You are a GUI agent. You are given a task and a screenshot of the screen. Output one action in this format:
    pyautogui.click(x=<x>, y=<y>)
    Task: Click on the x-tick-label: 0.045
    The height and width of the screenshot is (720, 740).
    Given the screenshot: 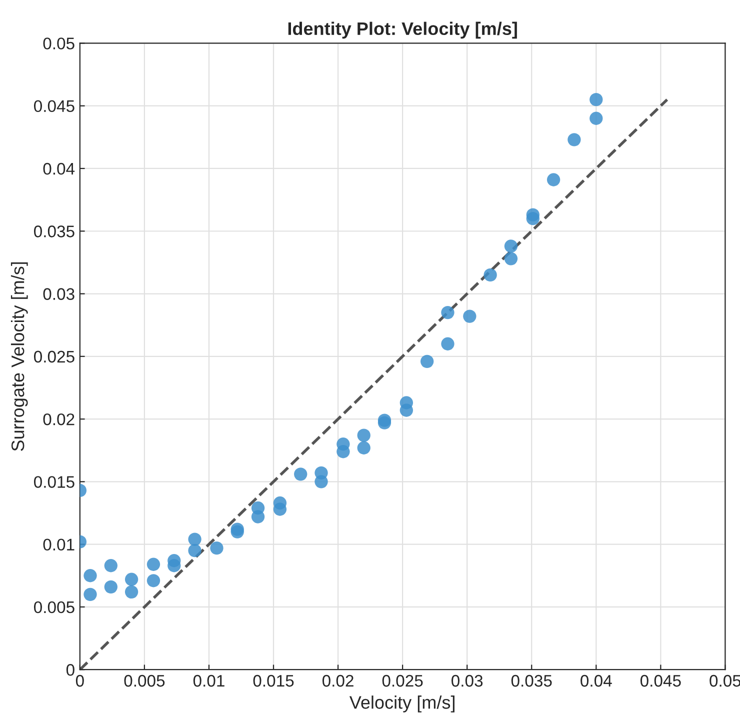 What is the action you would take?
    pyautogui.click(x=660, y=680)
    